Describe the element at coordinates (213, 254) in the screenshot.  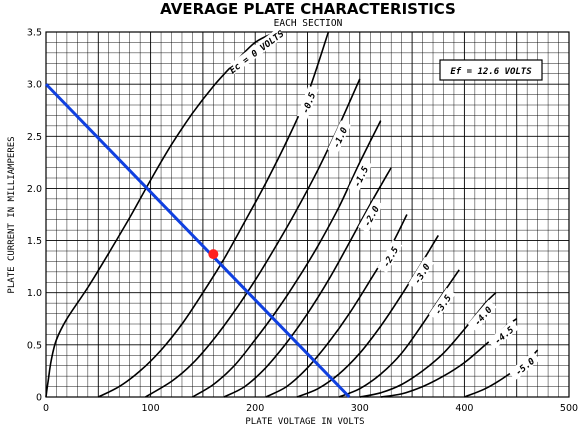
I see `operating-point-marker` at that location.